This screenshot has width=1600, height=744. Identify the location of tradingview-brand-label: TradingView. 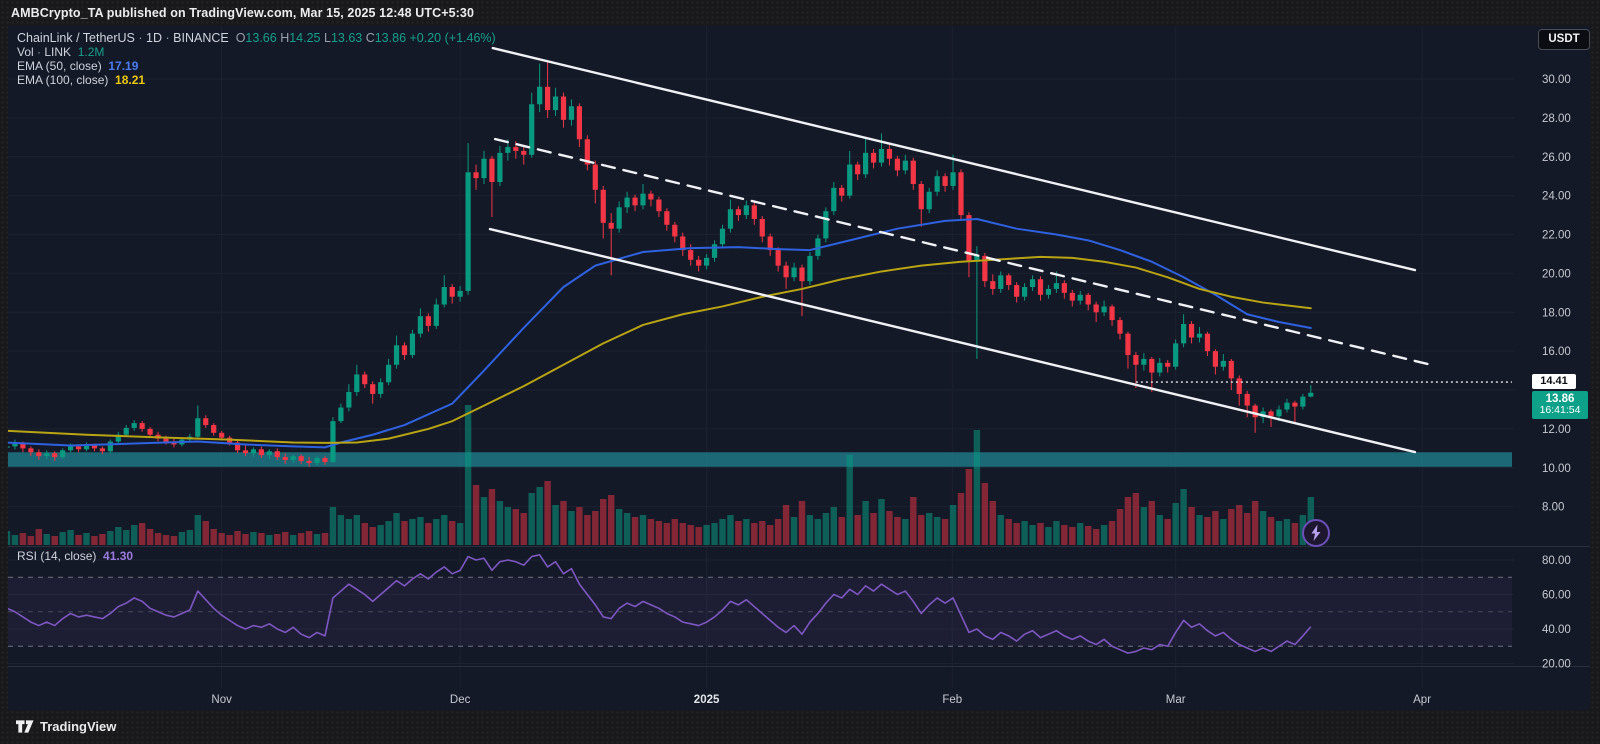
(78, 726).